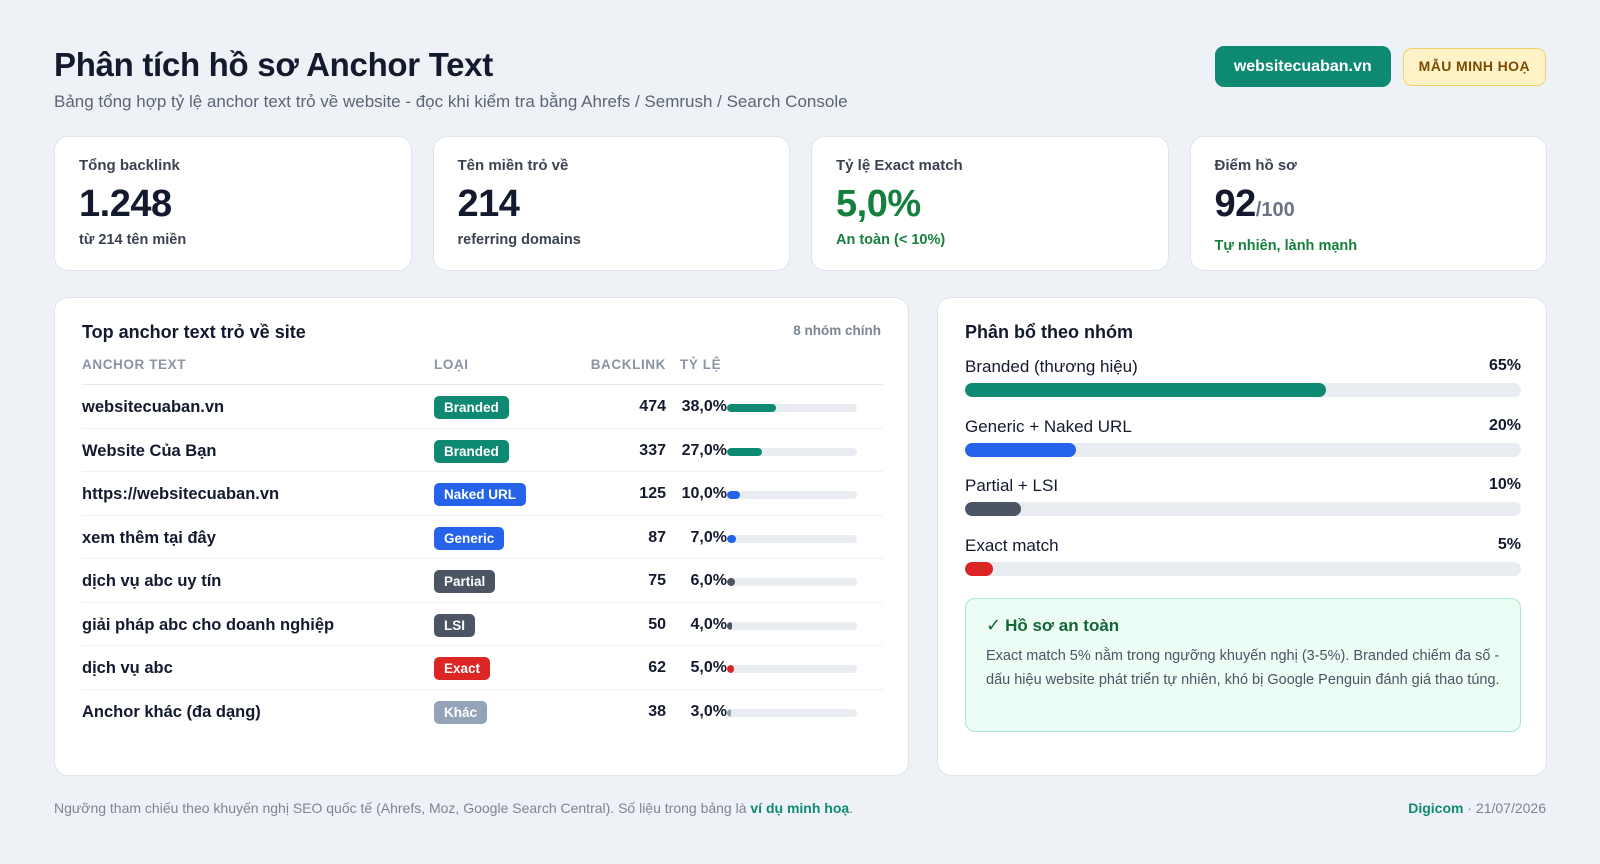  What do you see at coordinates (451, 364) in the screenshot?
I see `column-header-type: LOẠI` at bounding box center [451, 364].